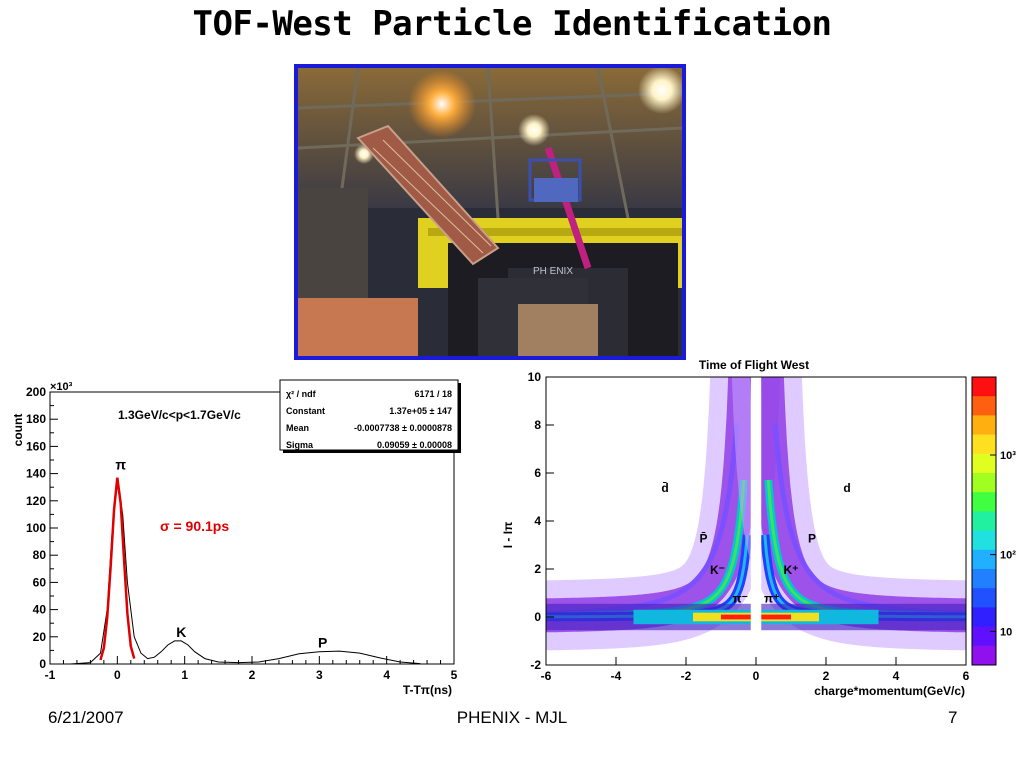 The height and width of the screenshot is (768, 1024). I want to click on band-label: K⁺, so click(791, 570).